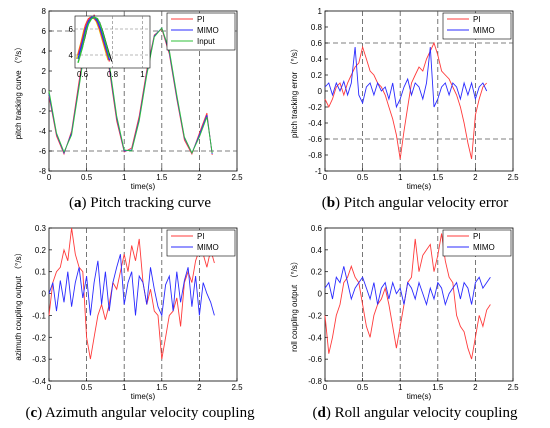 This screenshot has height=428, width=550. Describe the element at coordinates (43, 171) in the screenshot. I see `y-tick-label: -8` at that location.